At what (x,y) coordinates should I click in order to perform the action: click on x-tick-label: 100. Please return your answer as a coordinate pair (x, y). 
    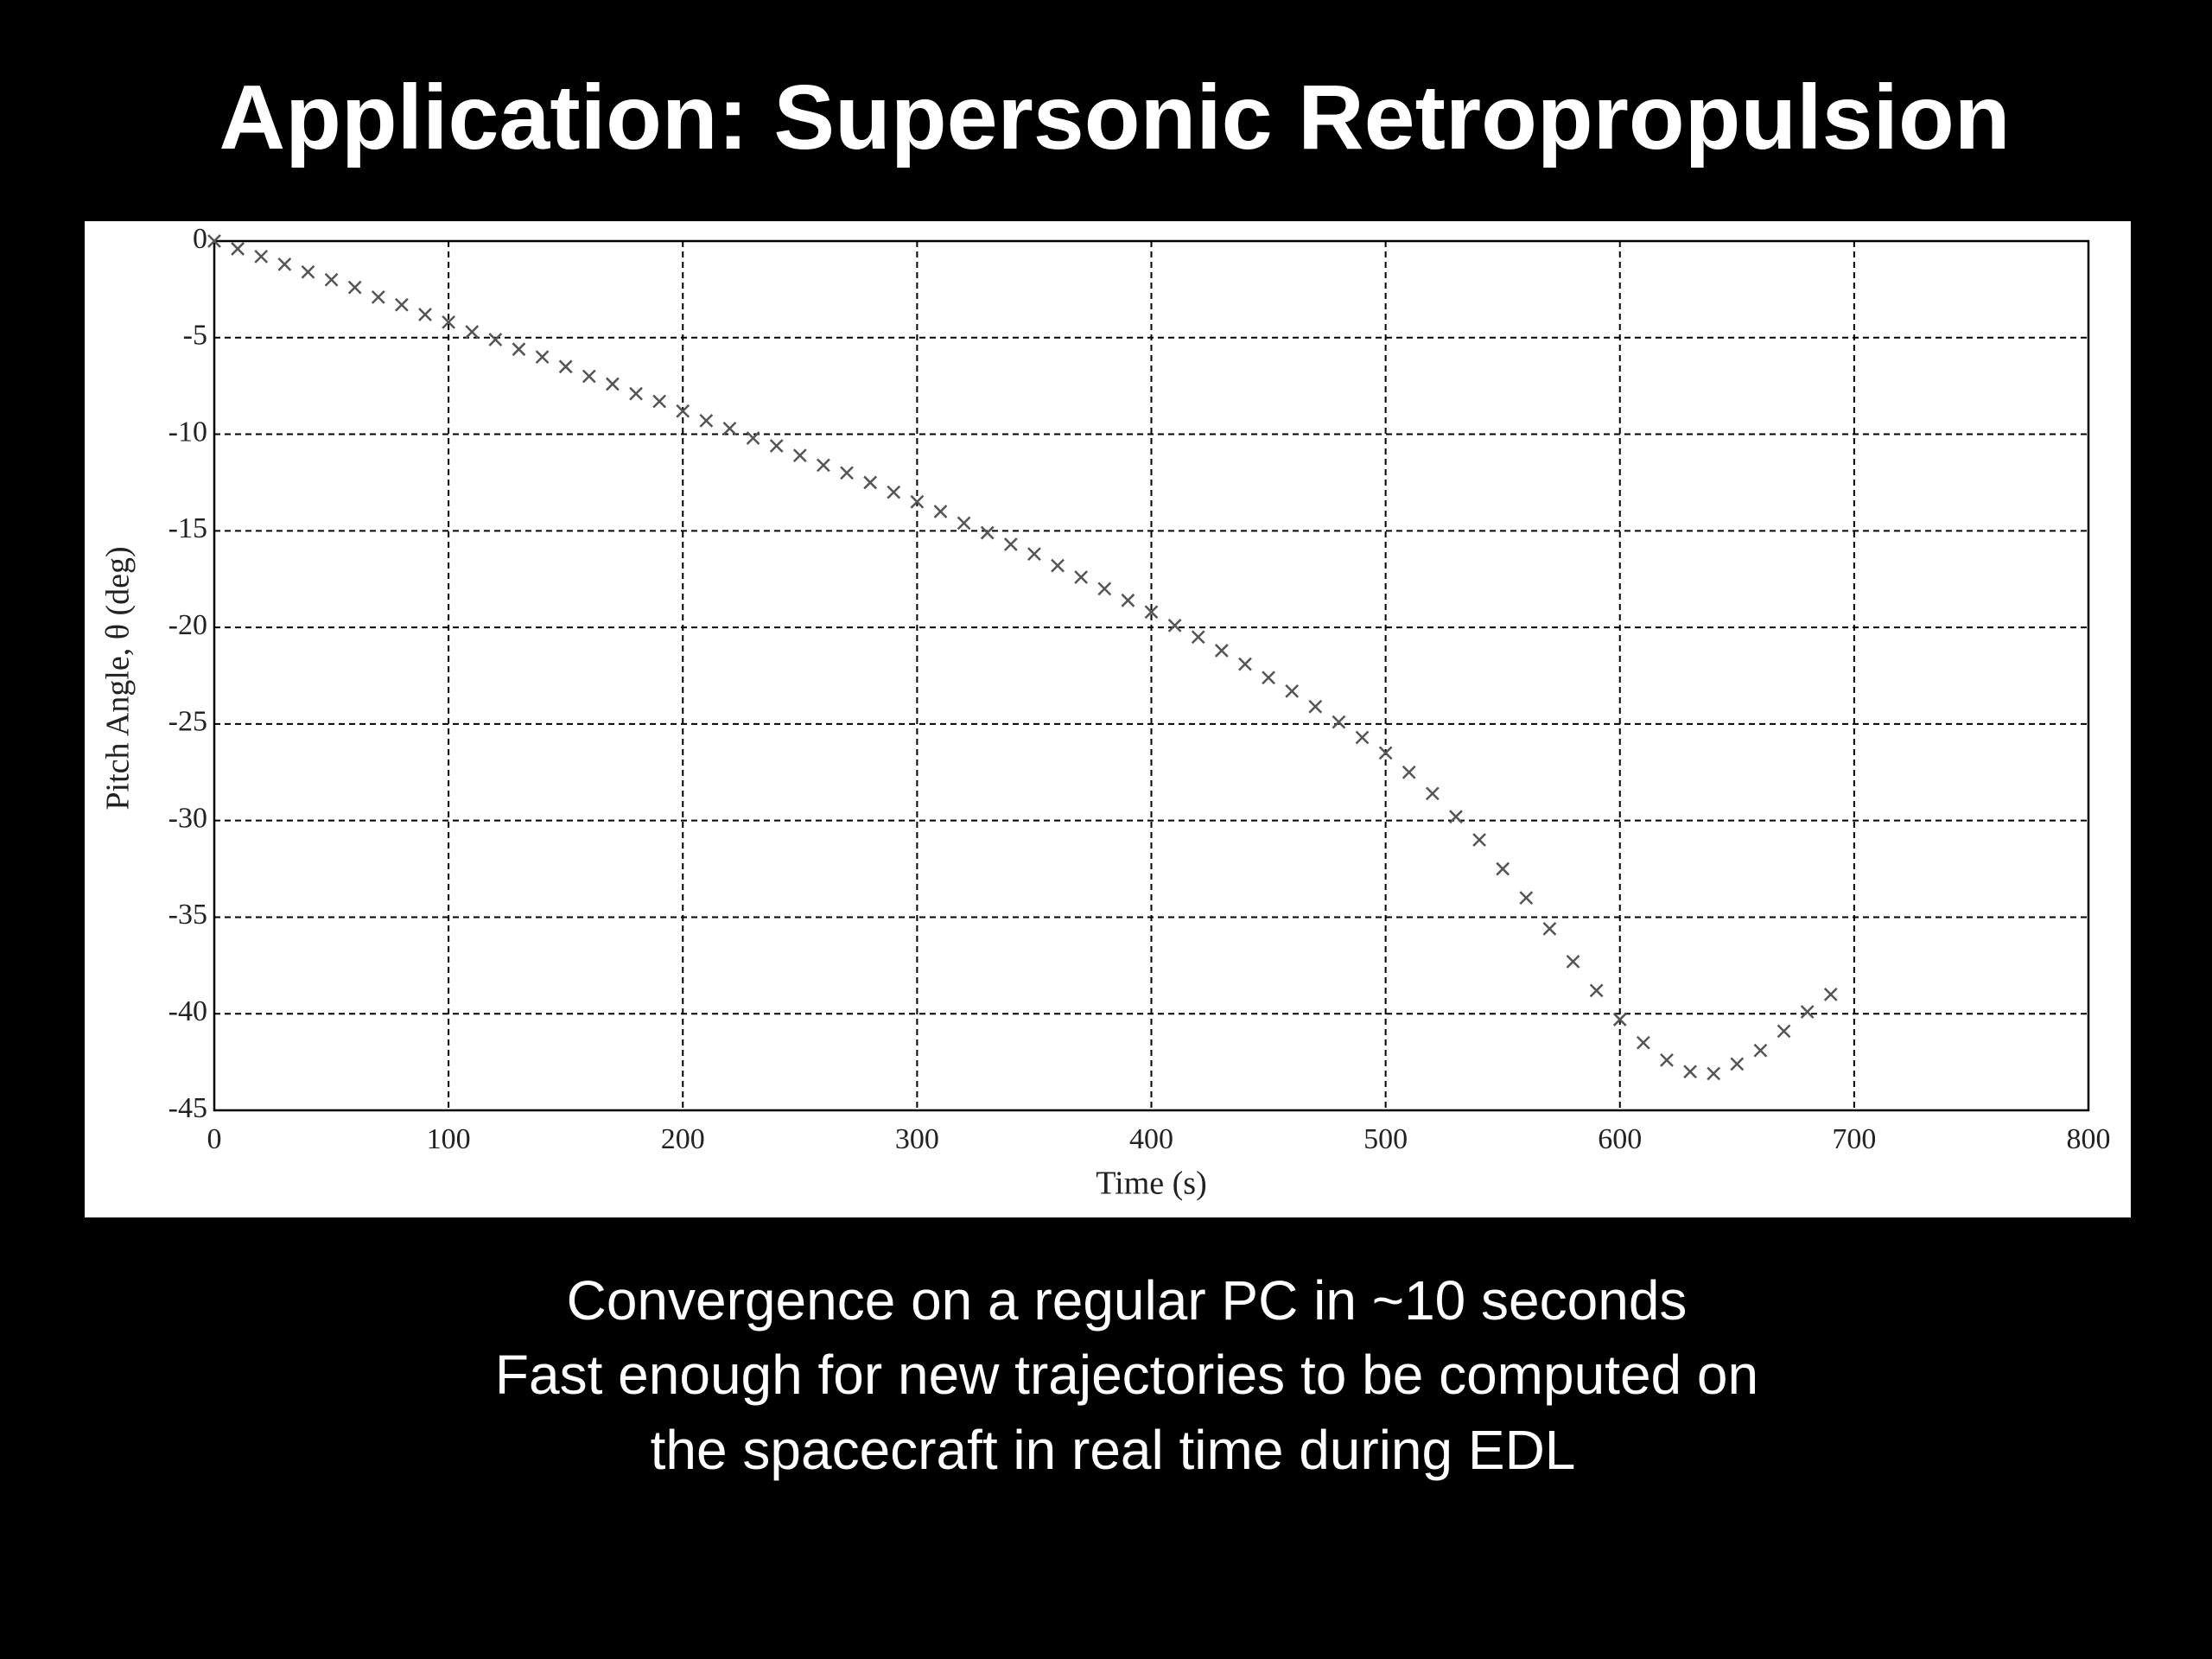
    Looking at the image, I should click on (449, 1139).